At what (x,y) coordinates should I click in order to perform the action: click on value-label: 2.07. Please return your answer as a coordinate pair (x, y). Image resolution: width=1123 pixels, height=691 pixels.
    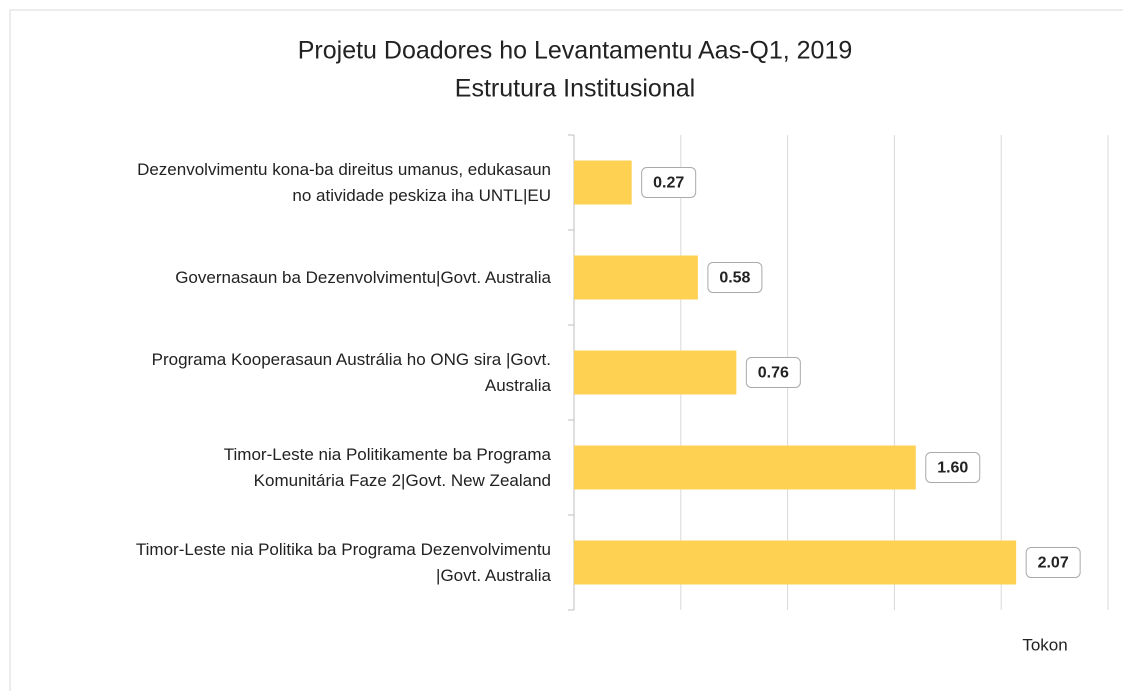
    Looking at the image, I should click on (1053, 563).